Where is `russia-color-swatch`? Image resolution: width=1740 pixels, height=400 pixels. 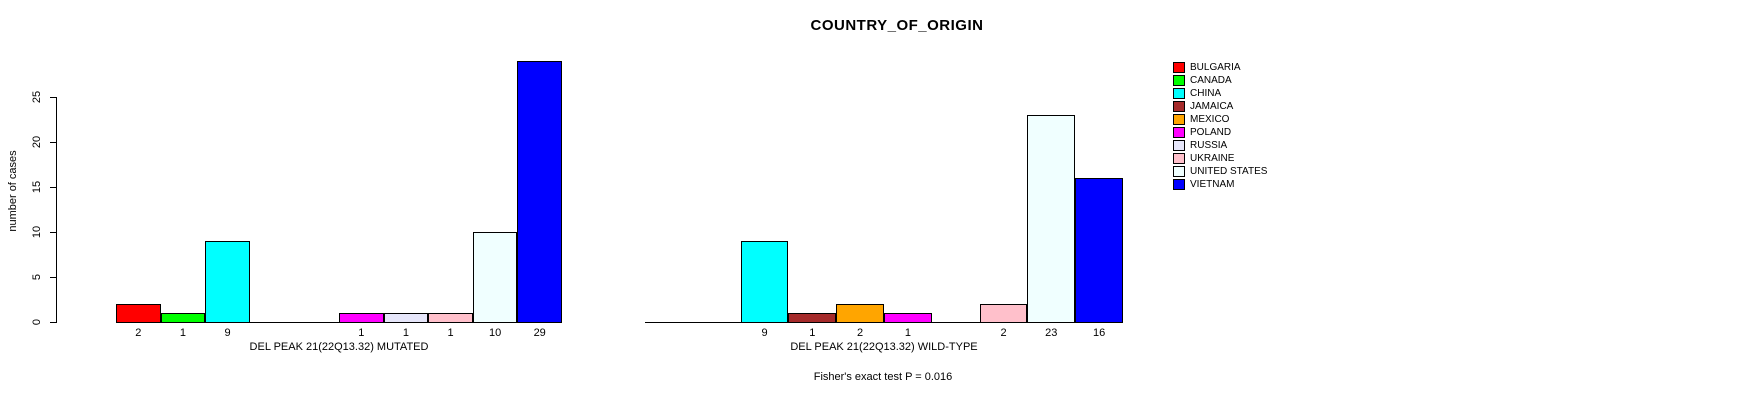
russia-color-swatch is located at coordinates (1179, 145).